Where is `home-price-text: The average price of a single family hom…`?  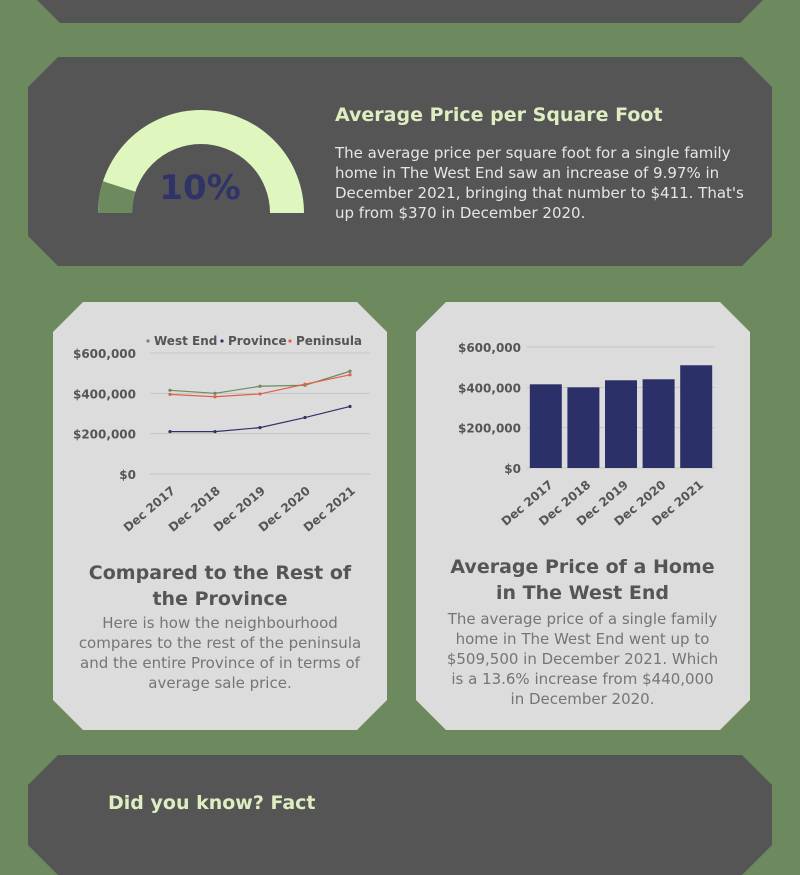 home-price-text: The average price of a single family hom… is located at coordinates (582, 659).